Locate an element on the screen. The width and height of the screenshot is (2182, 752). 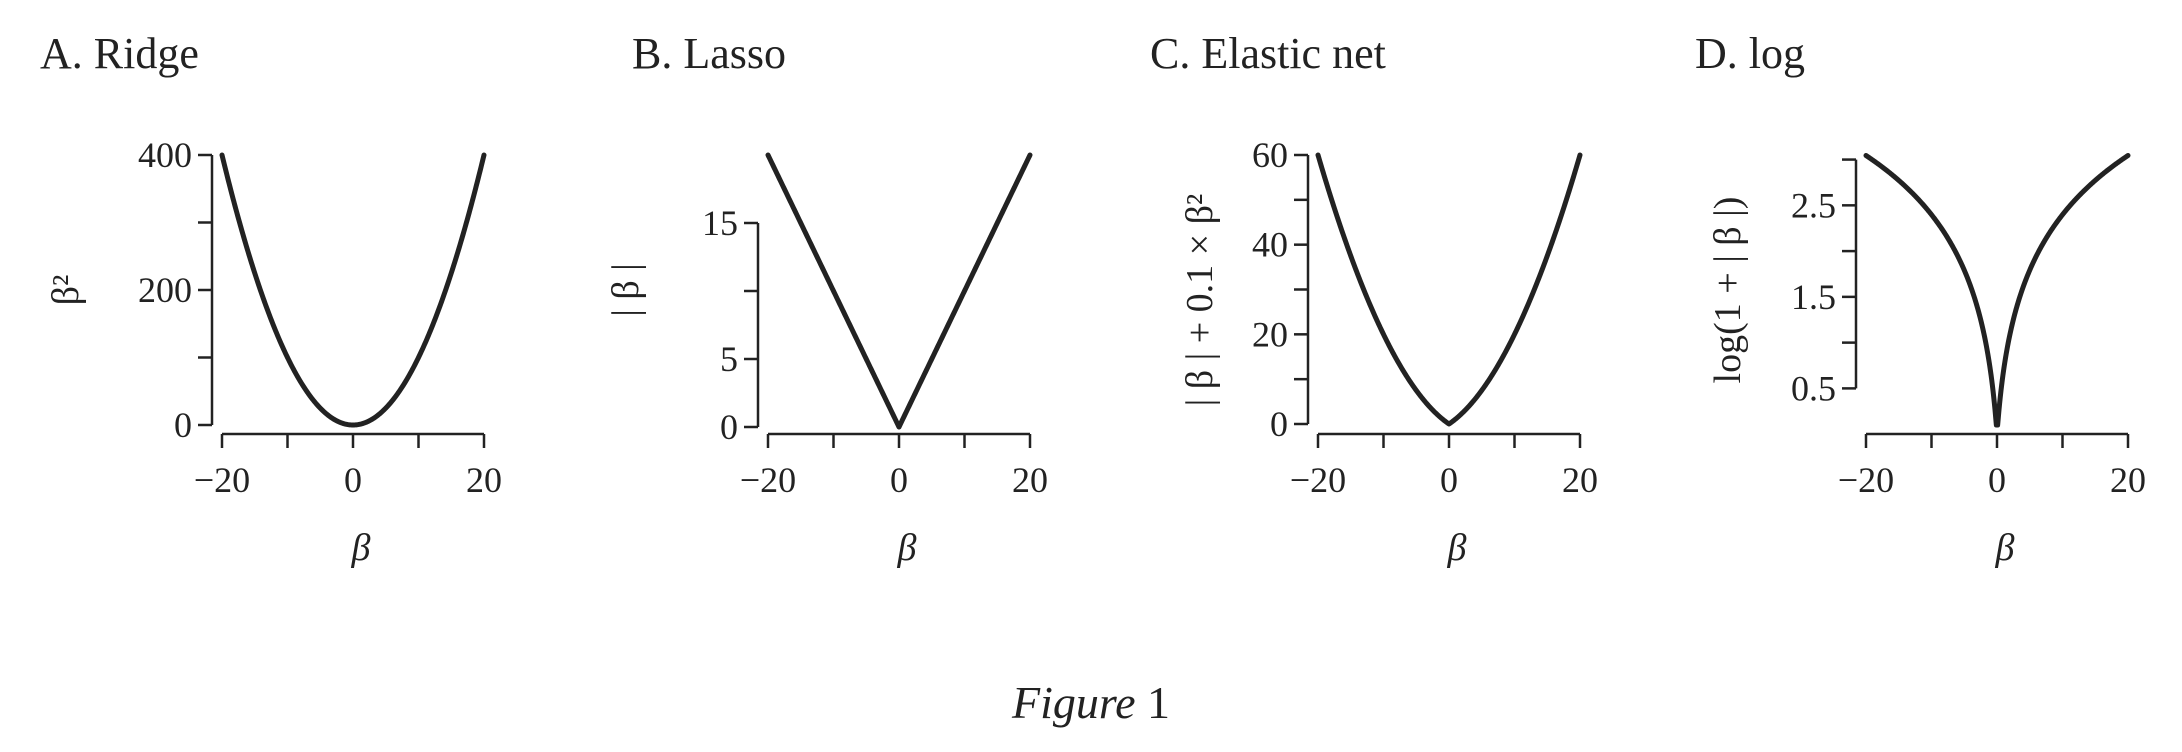
y-tick-label: 15 is located at coordinates (720, 223).